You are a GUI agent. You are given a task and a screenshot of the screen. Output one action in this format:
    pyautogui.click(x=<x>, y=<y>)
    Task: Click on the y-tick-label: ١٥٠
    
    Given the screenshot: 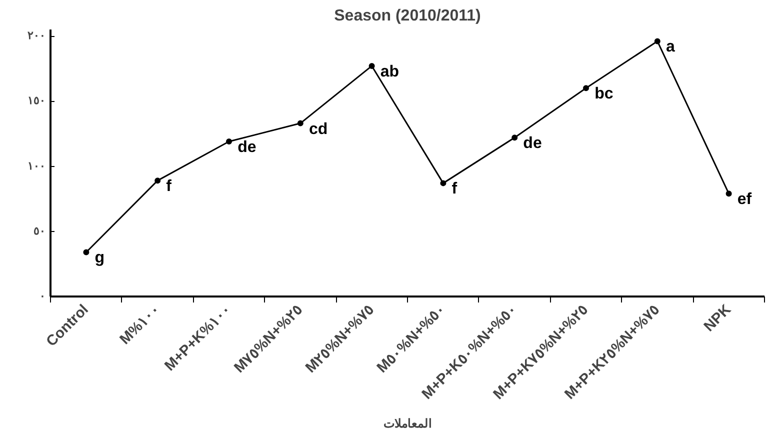 What is the action you would take?
    pyautogui.click(x=37, y=101)
    